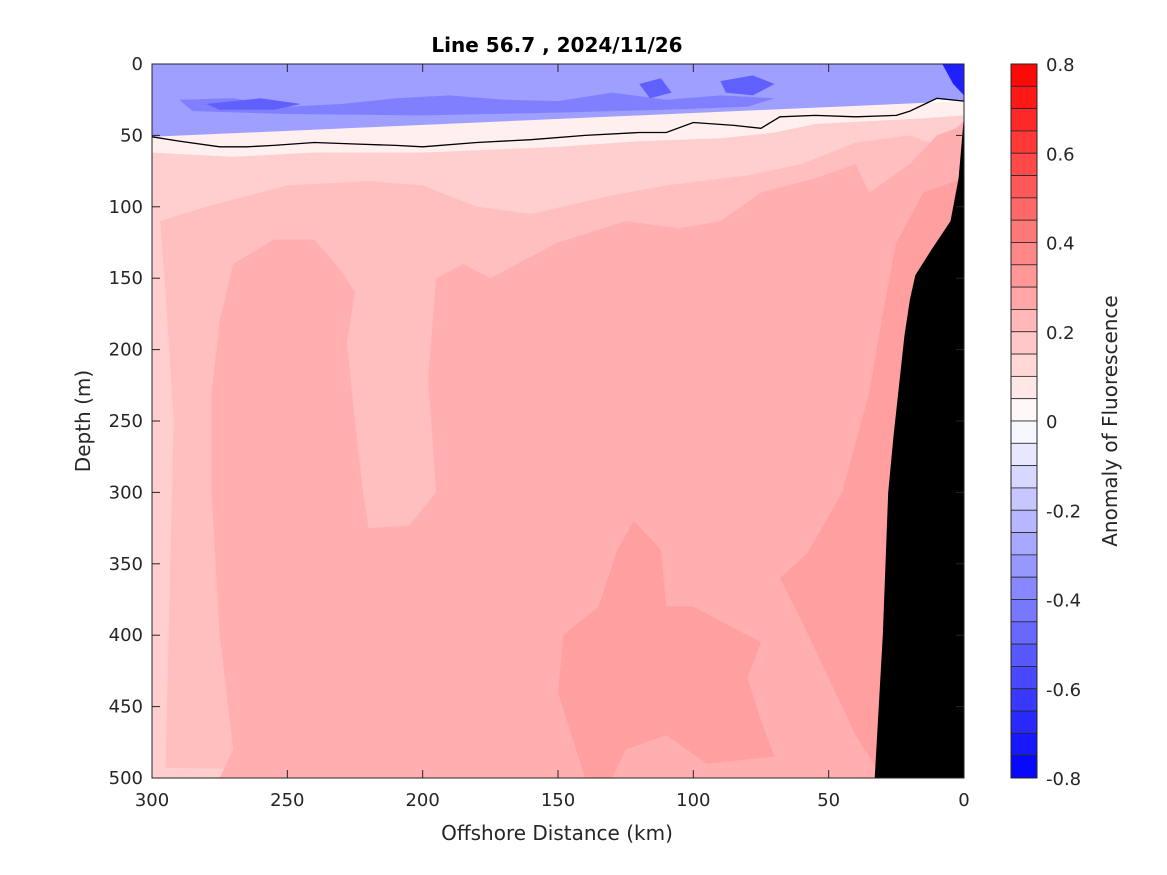 Image resolution: width=1167 pixels, height=875 pixels. What do you see at coordinates (1063, 601) in the screenshot?
I see `colorbar-tick-label: -0.4` at bounding box center [1063, 601].